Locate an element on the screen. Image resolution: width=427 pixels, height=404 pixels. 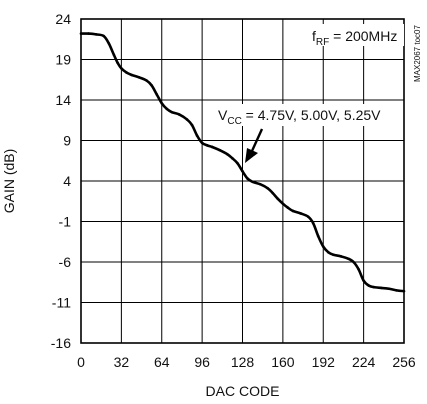
x-tick-label: 128 is located at coordinates (243, 362).